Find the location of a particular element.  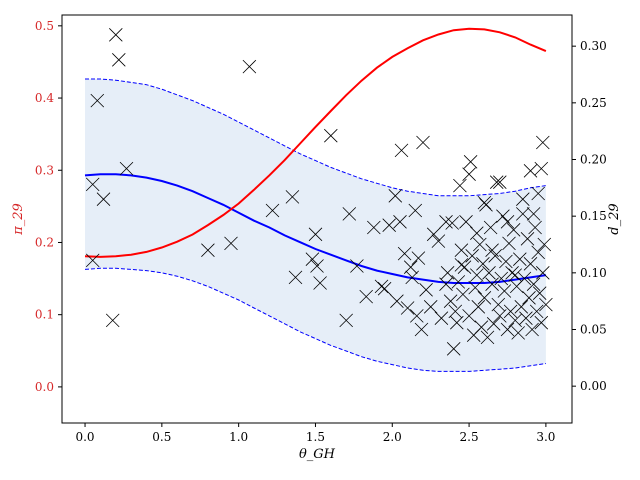

left-y-tick-label: 0.0 is located at coordinates (44, 387).